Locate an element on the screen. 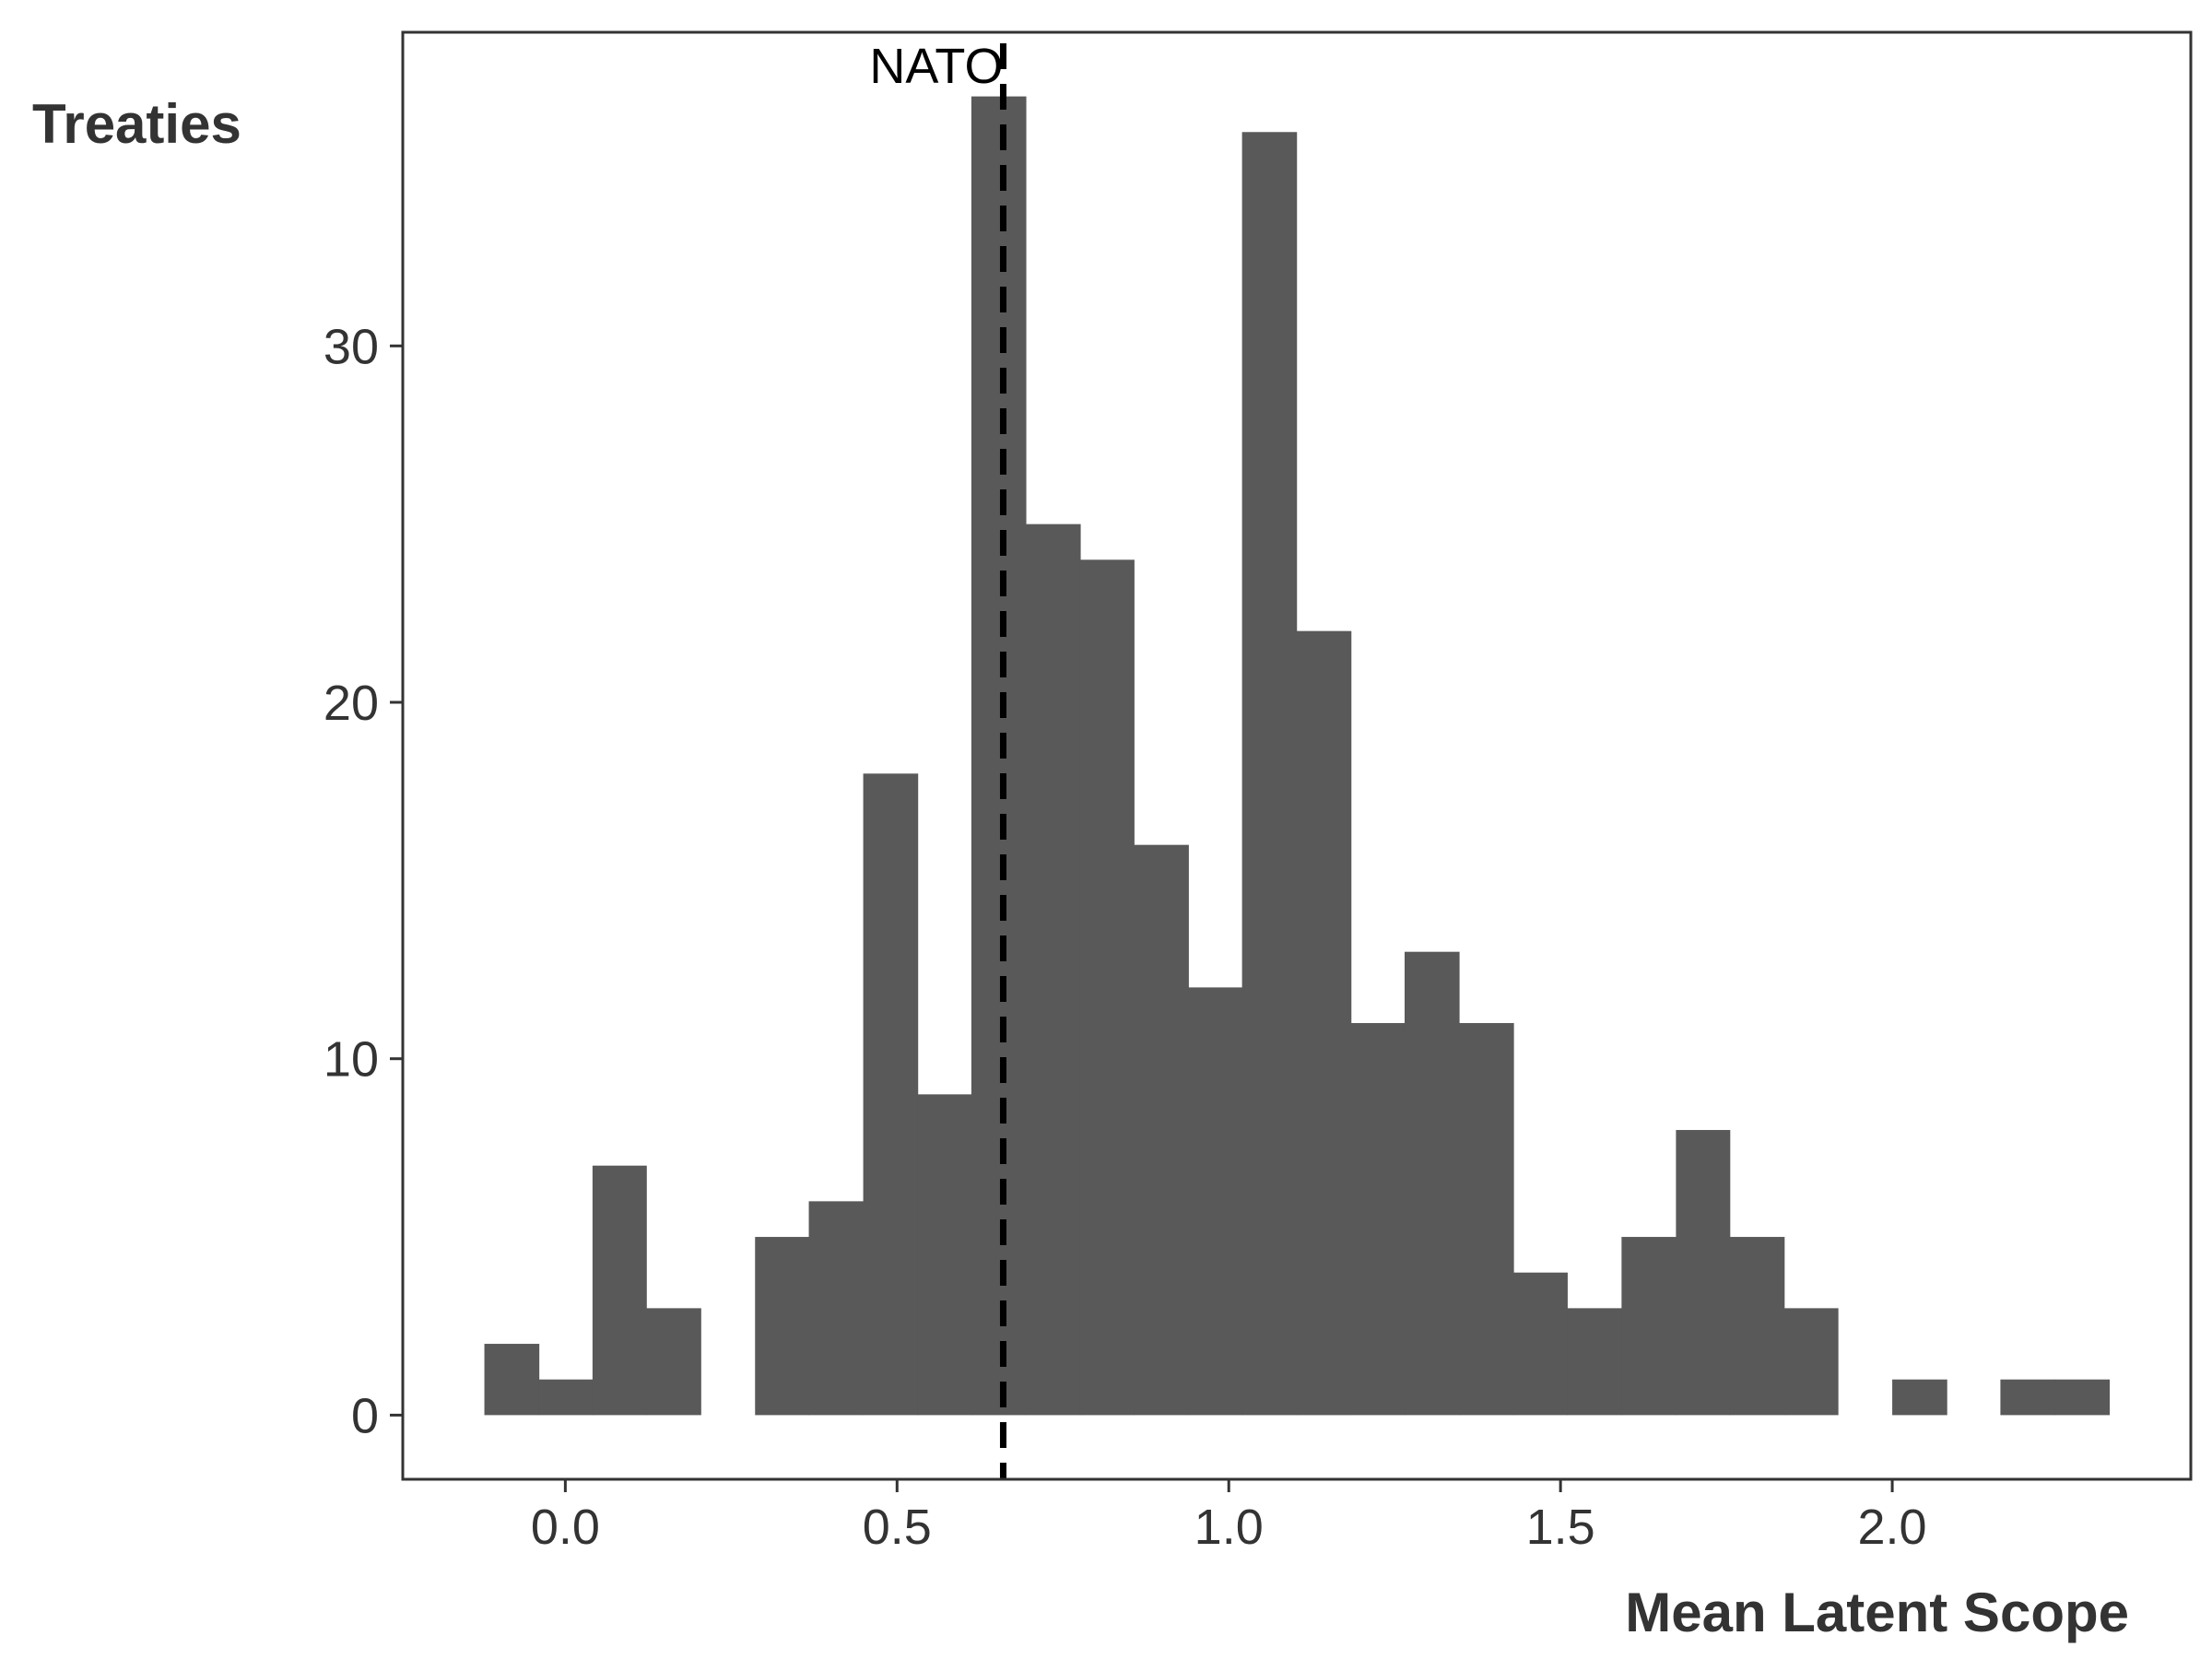 This screenshot has width=2212, height=1659. x-tick-label: 0.5 is located at coordinates (897, 1527).